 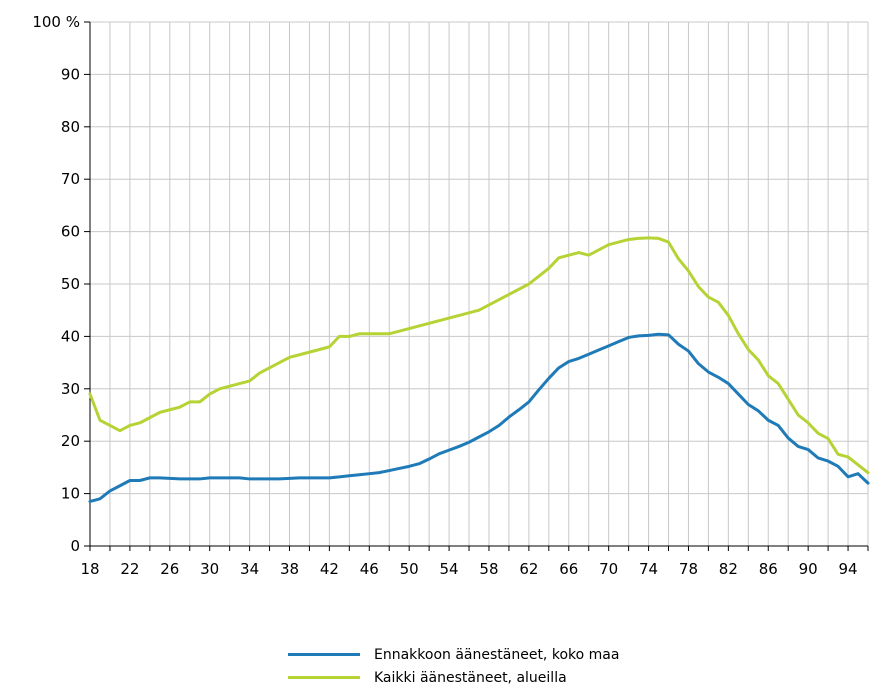 What do you see at coordinates (528, 569) in the screenshot?
I see `x-tick-label: 62` at bounding box center [528, 569].